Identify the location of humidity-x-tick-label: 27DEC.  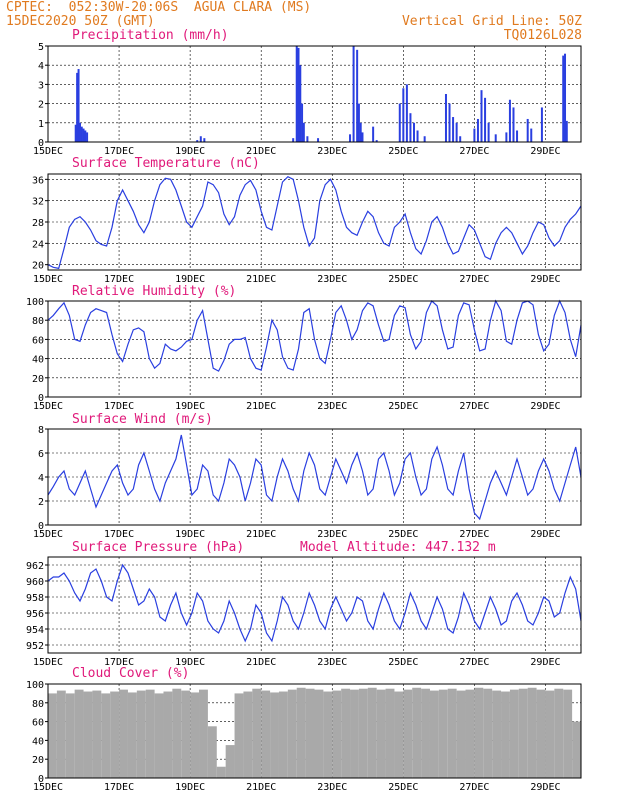
(474, 406).